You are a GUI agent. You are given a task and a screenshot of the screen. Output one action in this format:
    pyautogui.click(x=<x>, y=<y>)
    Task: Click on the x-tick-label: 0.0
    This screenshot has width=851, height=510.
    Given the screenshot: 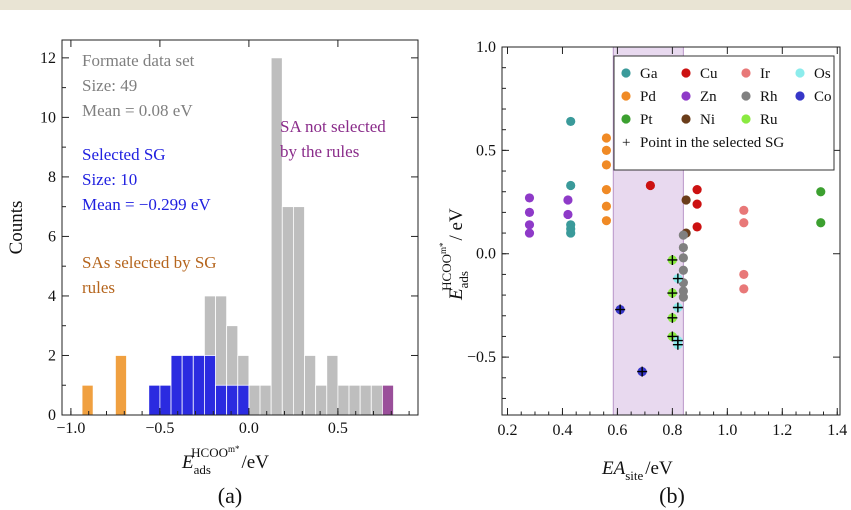 What is the action you would take?
    pyautogui.click(x=249, y=428)
    